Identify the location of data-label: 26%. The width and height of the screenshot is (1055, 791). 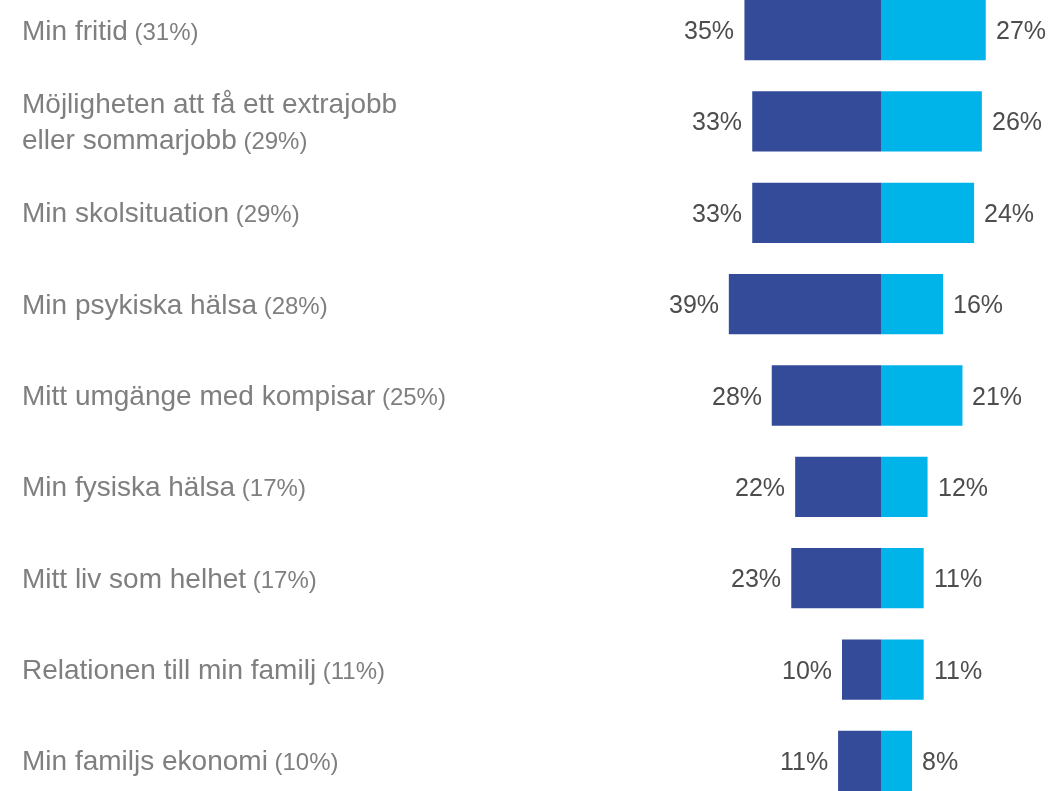
(1017, 121).